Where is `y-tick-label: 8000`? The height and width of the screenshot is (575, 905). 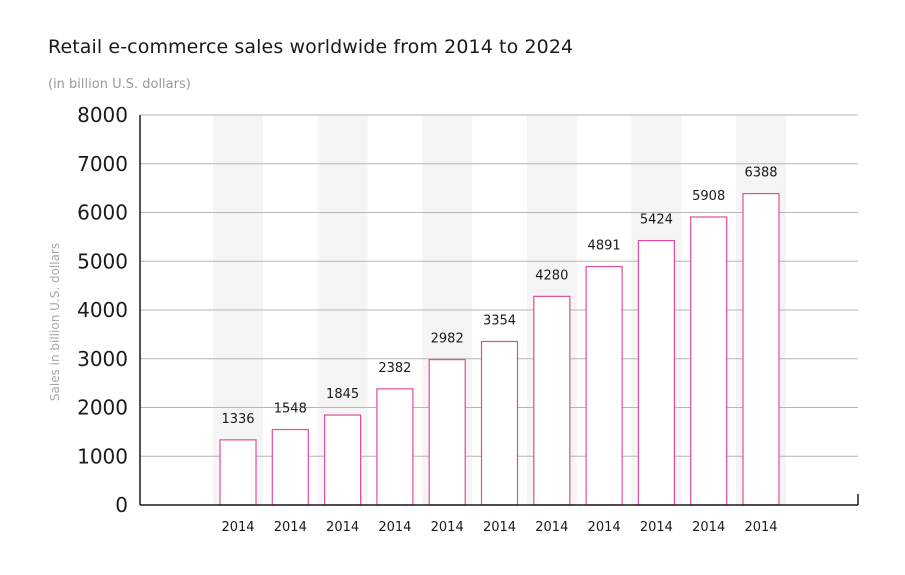 y-tick-label: 8000 is located at coordinates (102, 115).